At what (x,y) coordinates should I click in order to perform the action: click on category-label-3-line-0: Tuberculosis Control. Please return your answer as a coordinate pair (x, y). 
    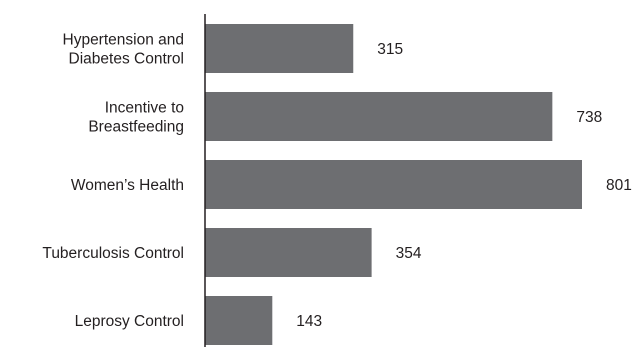
    Looking at the image, I should click on (113, 253).